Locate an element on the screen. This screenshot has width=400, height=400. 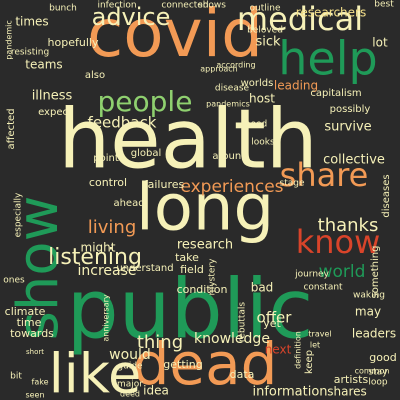
cloud-word: stay is located at coordinates (378, 373).